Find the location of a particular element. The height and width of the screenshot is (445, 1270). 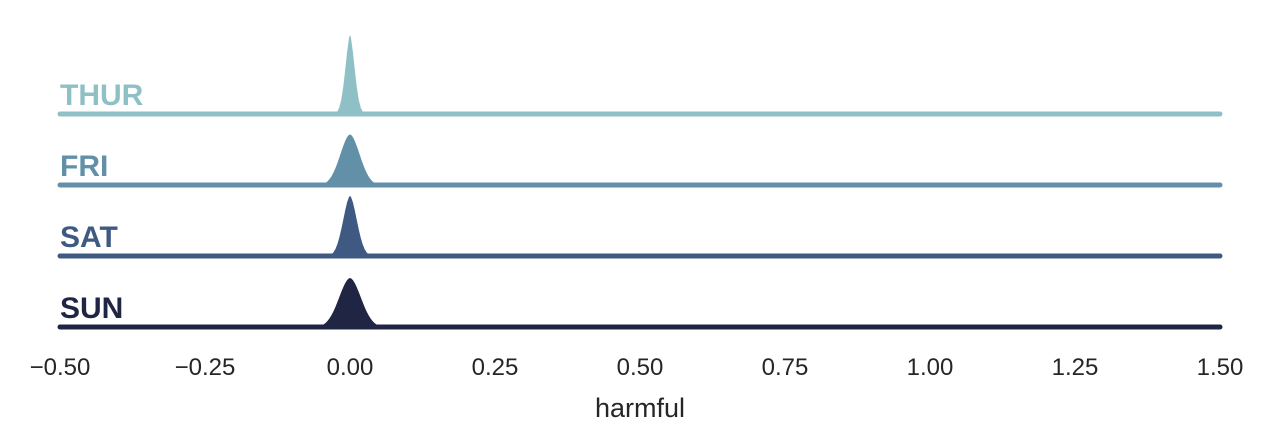

row-label-sun: SUN is located at coordinates (91, 308).